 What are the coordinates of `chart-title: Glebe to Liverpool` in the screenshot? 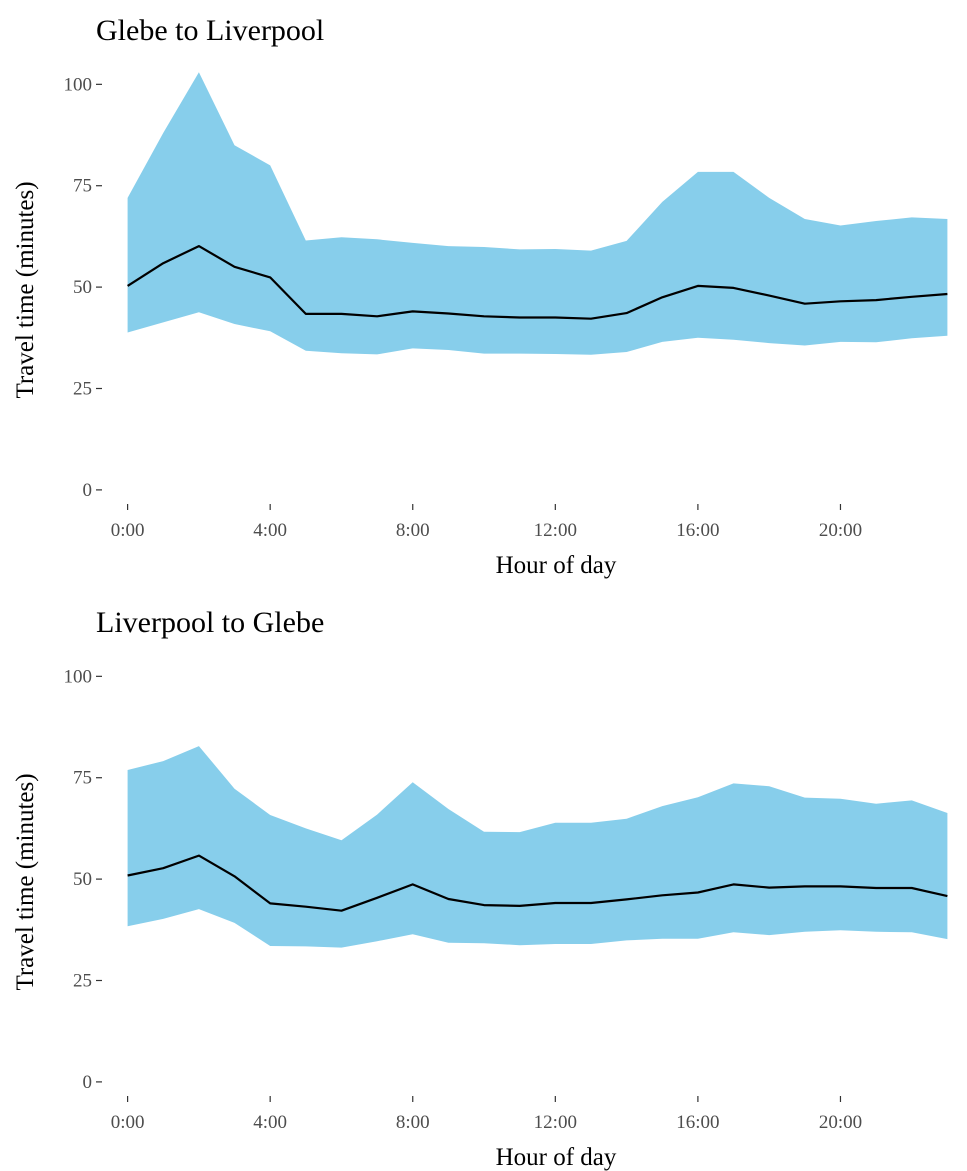 It's located at (210, 30).